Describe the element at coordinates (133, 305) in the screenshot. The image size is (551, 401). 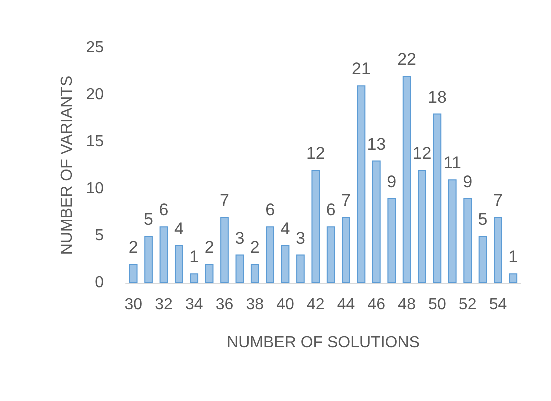
I see `x-tick-label: 30` at that location.